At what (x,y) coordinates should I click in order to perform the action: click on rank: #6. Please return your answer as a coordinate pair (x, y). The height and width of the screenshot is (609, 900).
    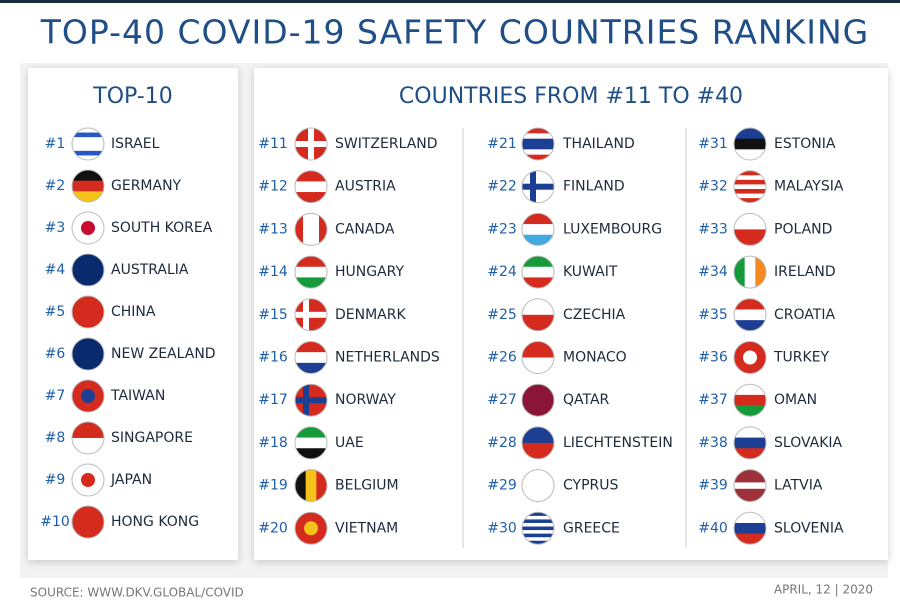
    Looking at the image, I should click on (55, 354).